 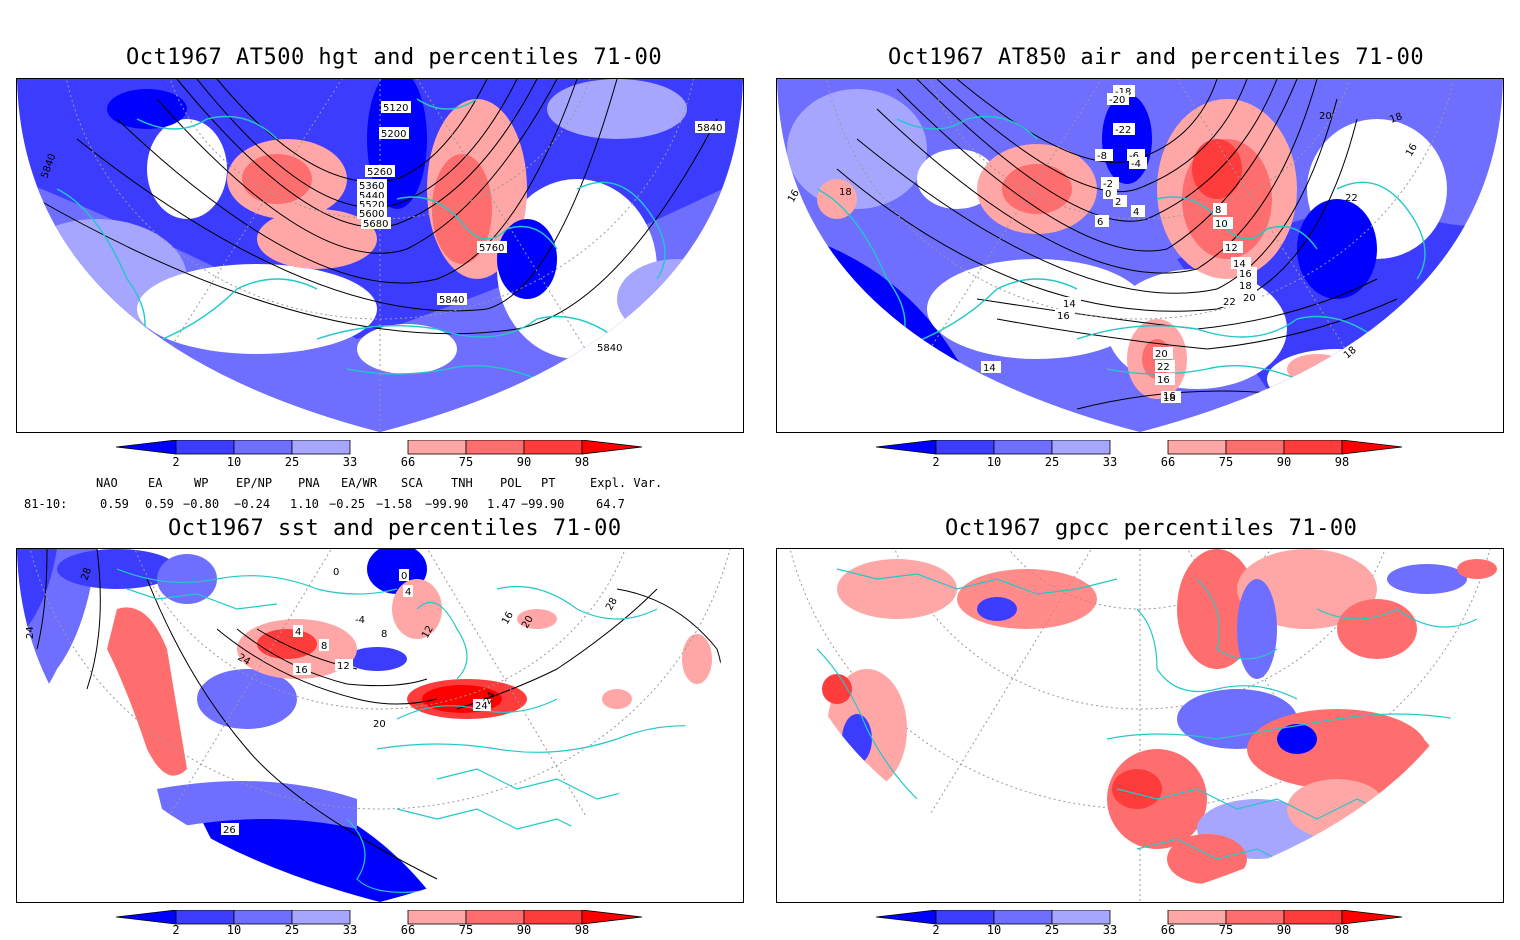 What do you see at coordinates (1118, 202) in the screenshot?
I see `contour-label: 2` at bounding box center [1118, 202].